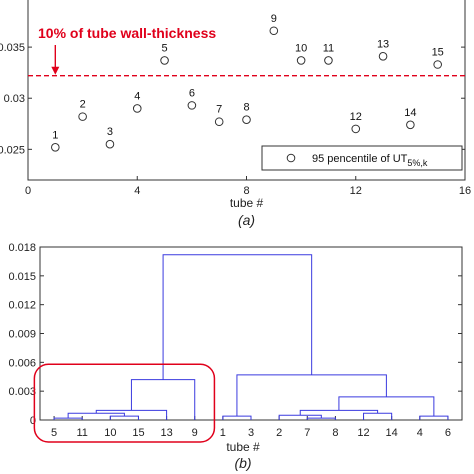 The height and width of the screenshot is (474, 474). Describe the element at coordinates (246, 108) in the screenshot. I see `point-label: 8` at that location.